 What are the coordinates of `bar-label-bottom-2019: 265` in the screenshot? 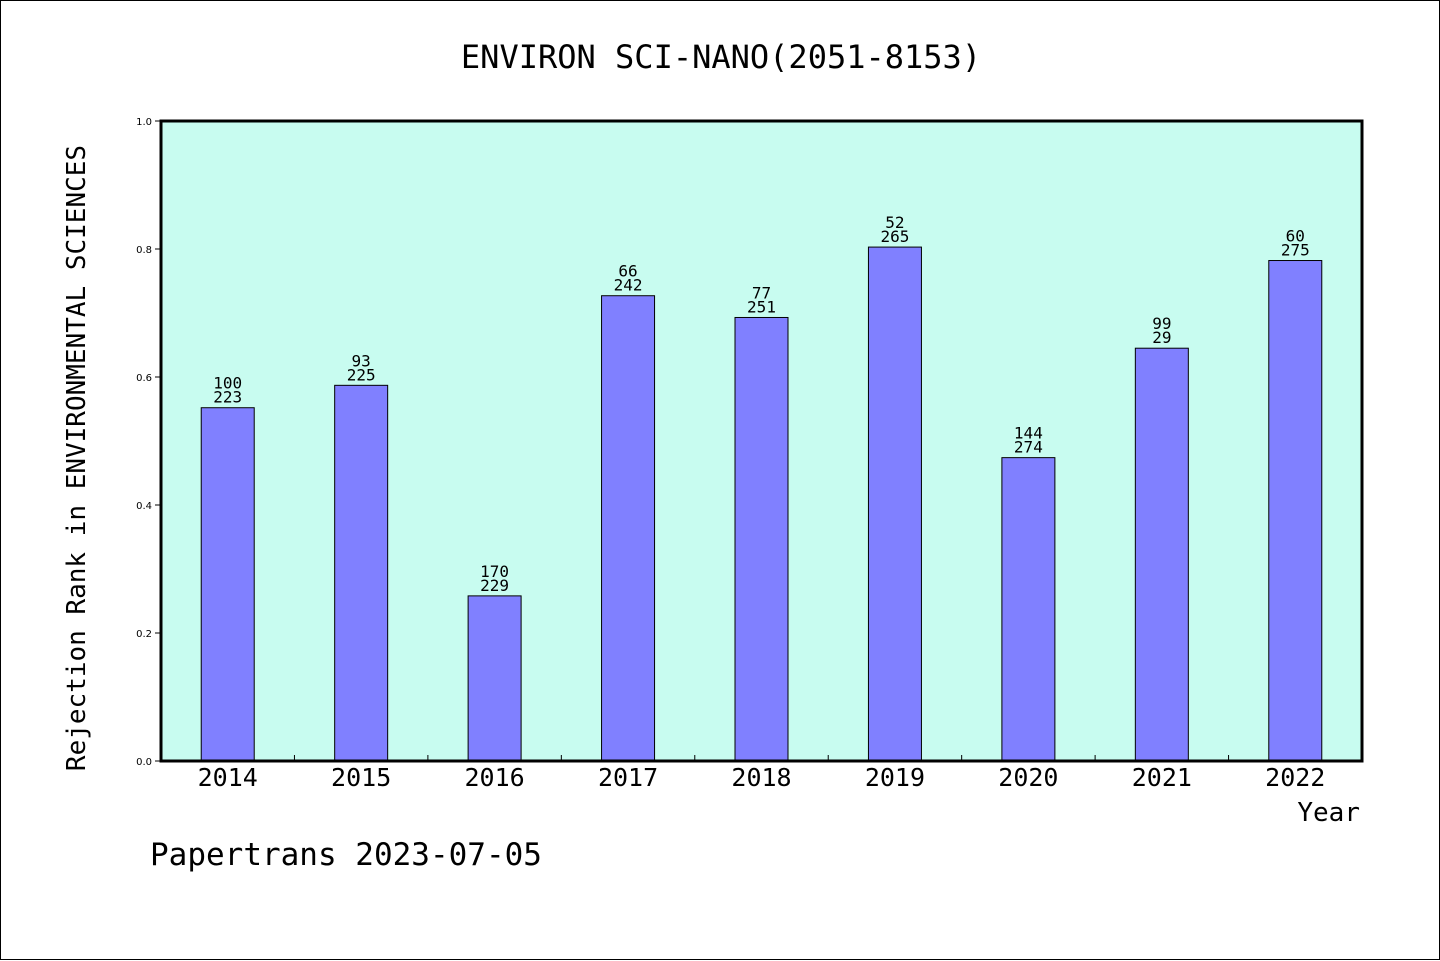 It's located at (894, 236).